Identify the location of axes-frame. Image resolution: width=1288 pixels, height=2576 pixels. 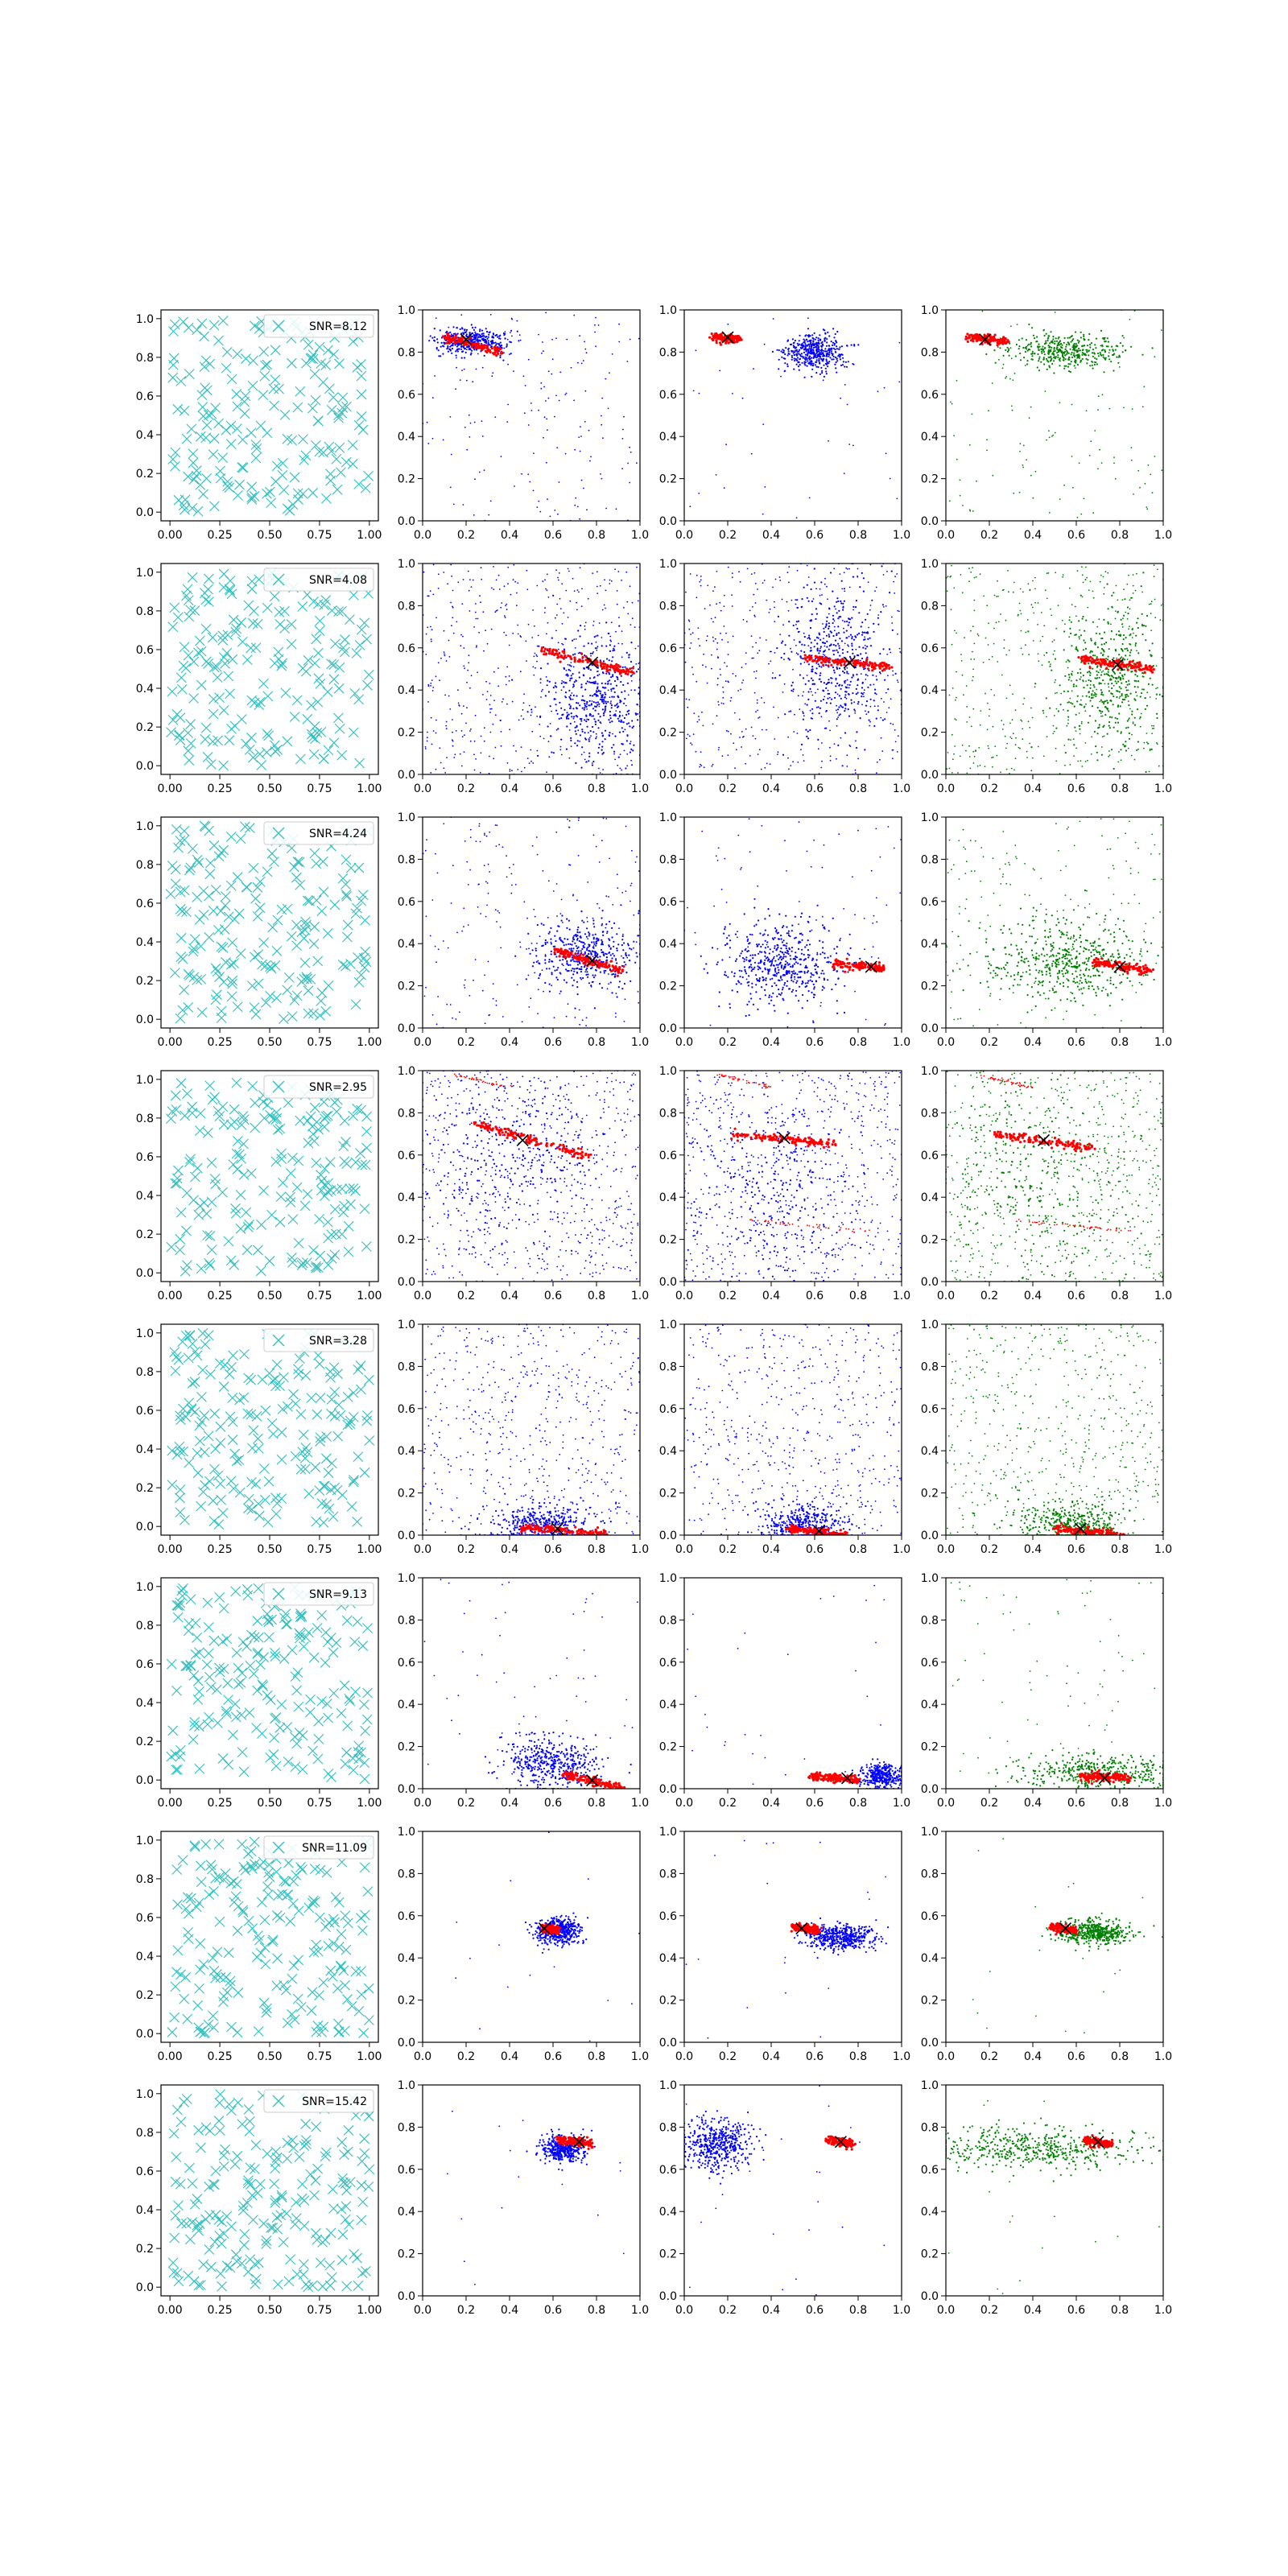
(1054, 415).